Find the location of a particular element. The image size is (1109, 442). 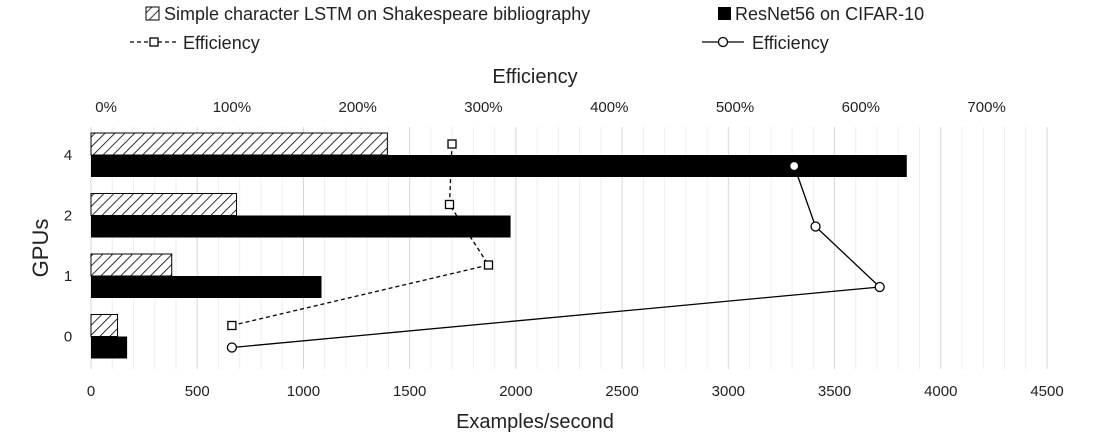

x-tick-label: 3500 is located at coordinates (834, 391).